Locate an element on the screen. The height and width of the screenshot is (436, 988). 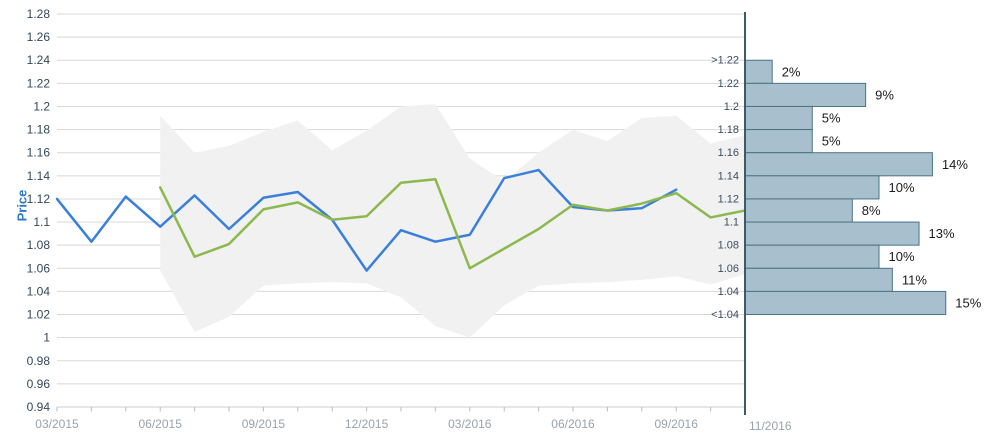
histogram-bin-label: 1.18 is located at coordinates (728, 130).